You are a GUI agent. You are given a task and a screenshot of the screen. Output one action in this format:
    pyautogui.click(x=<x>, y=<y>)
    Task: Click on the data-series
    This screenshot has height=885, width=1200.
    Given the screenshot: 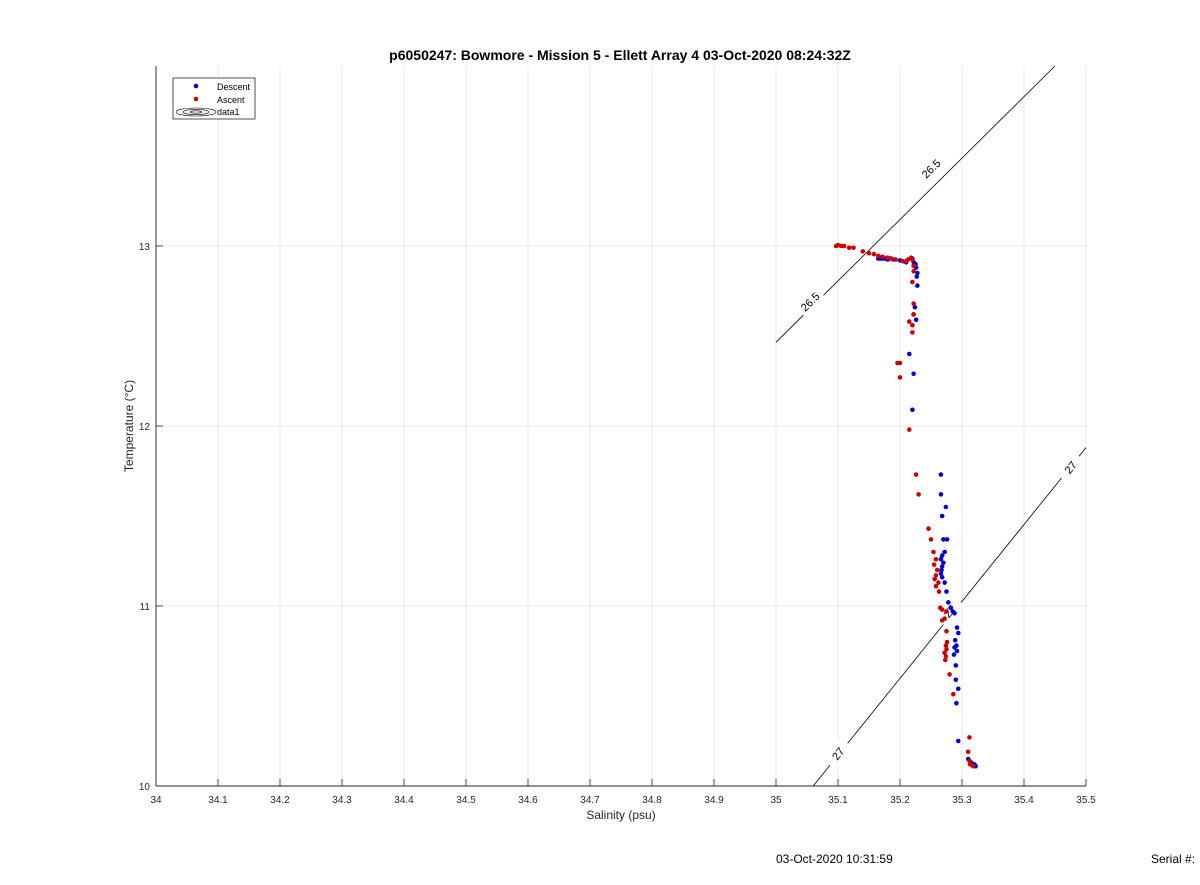 What is the action you would take?
    pyautogui.click(x=905, y=505)
    